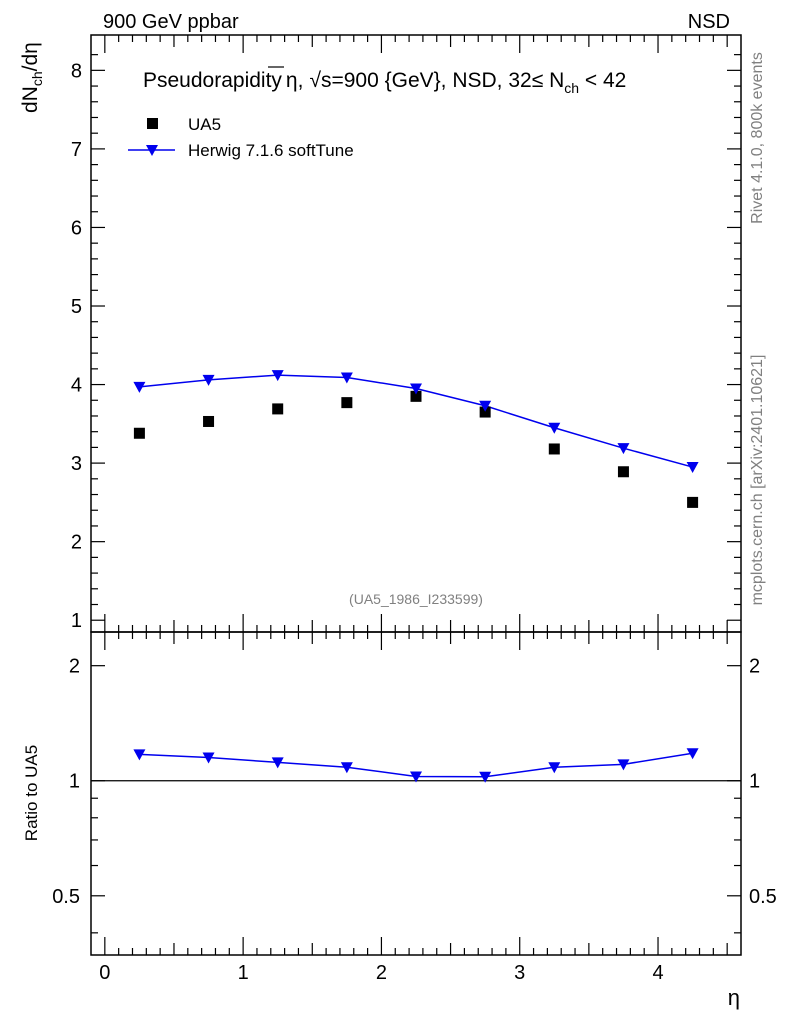  What do you see at coordinates (416, 599) in the screenshot?
I see `analysis-id-annotation: (UA5_1986_I233599)` at bounding box center [416, 599].